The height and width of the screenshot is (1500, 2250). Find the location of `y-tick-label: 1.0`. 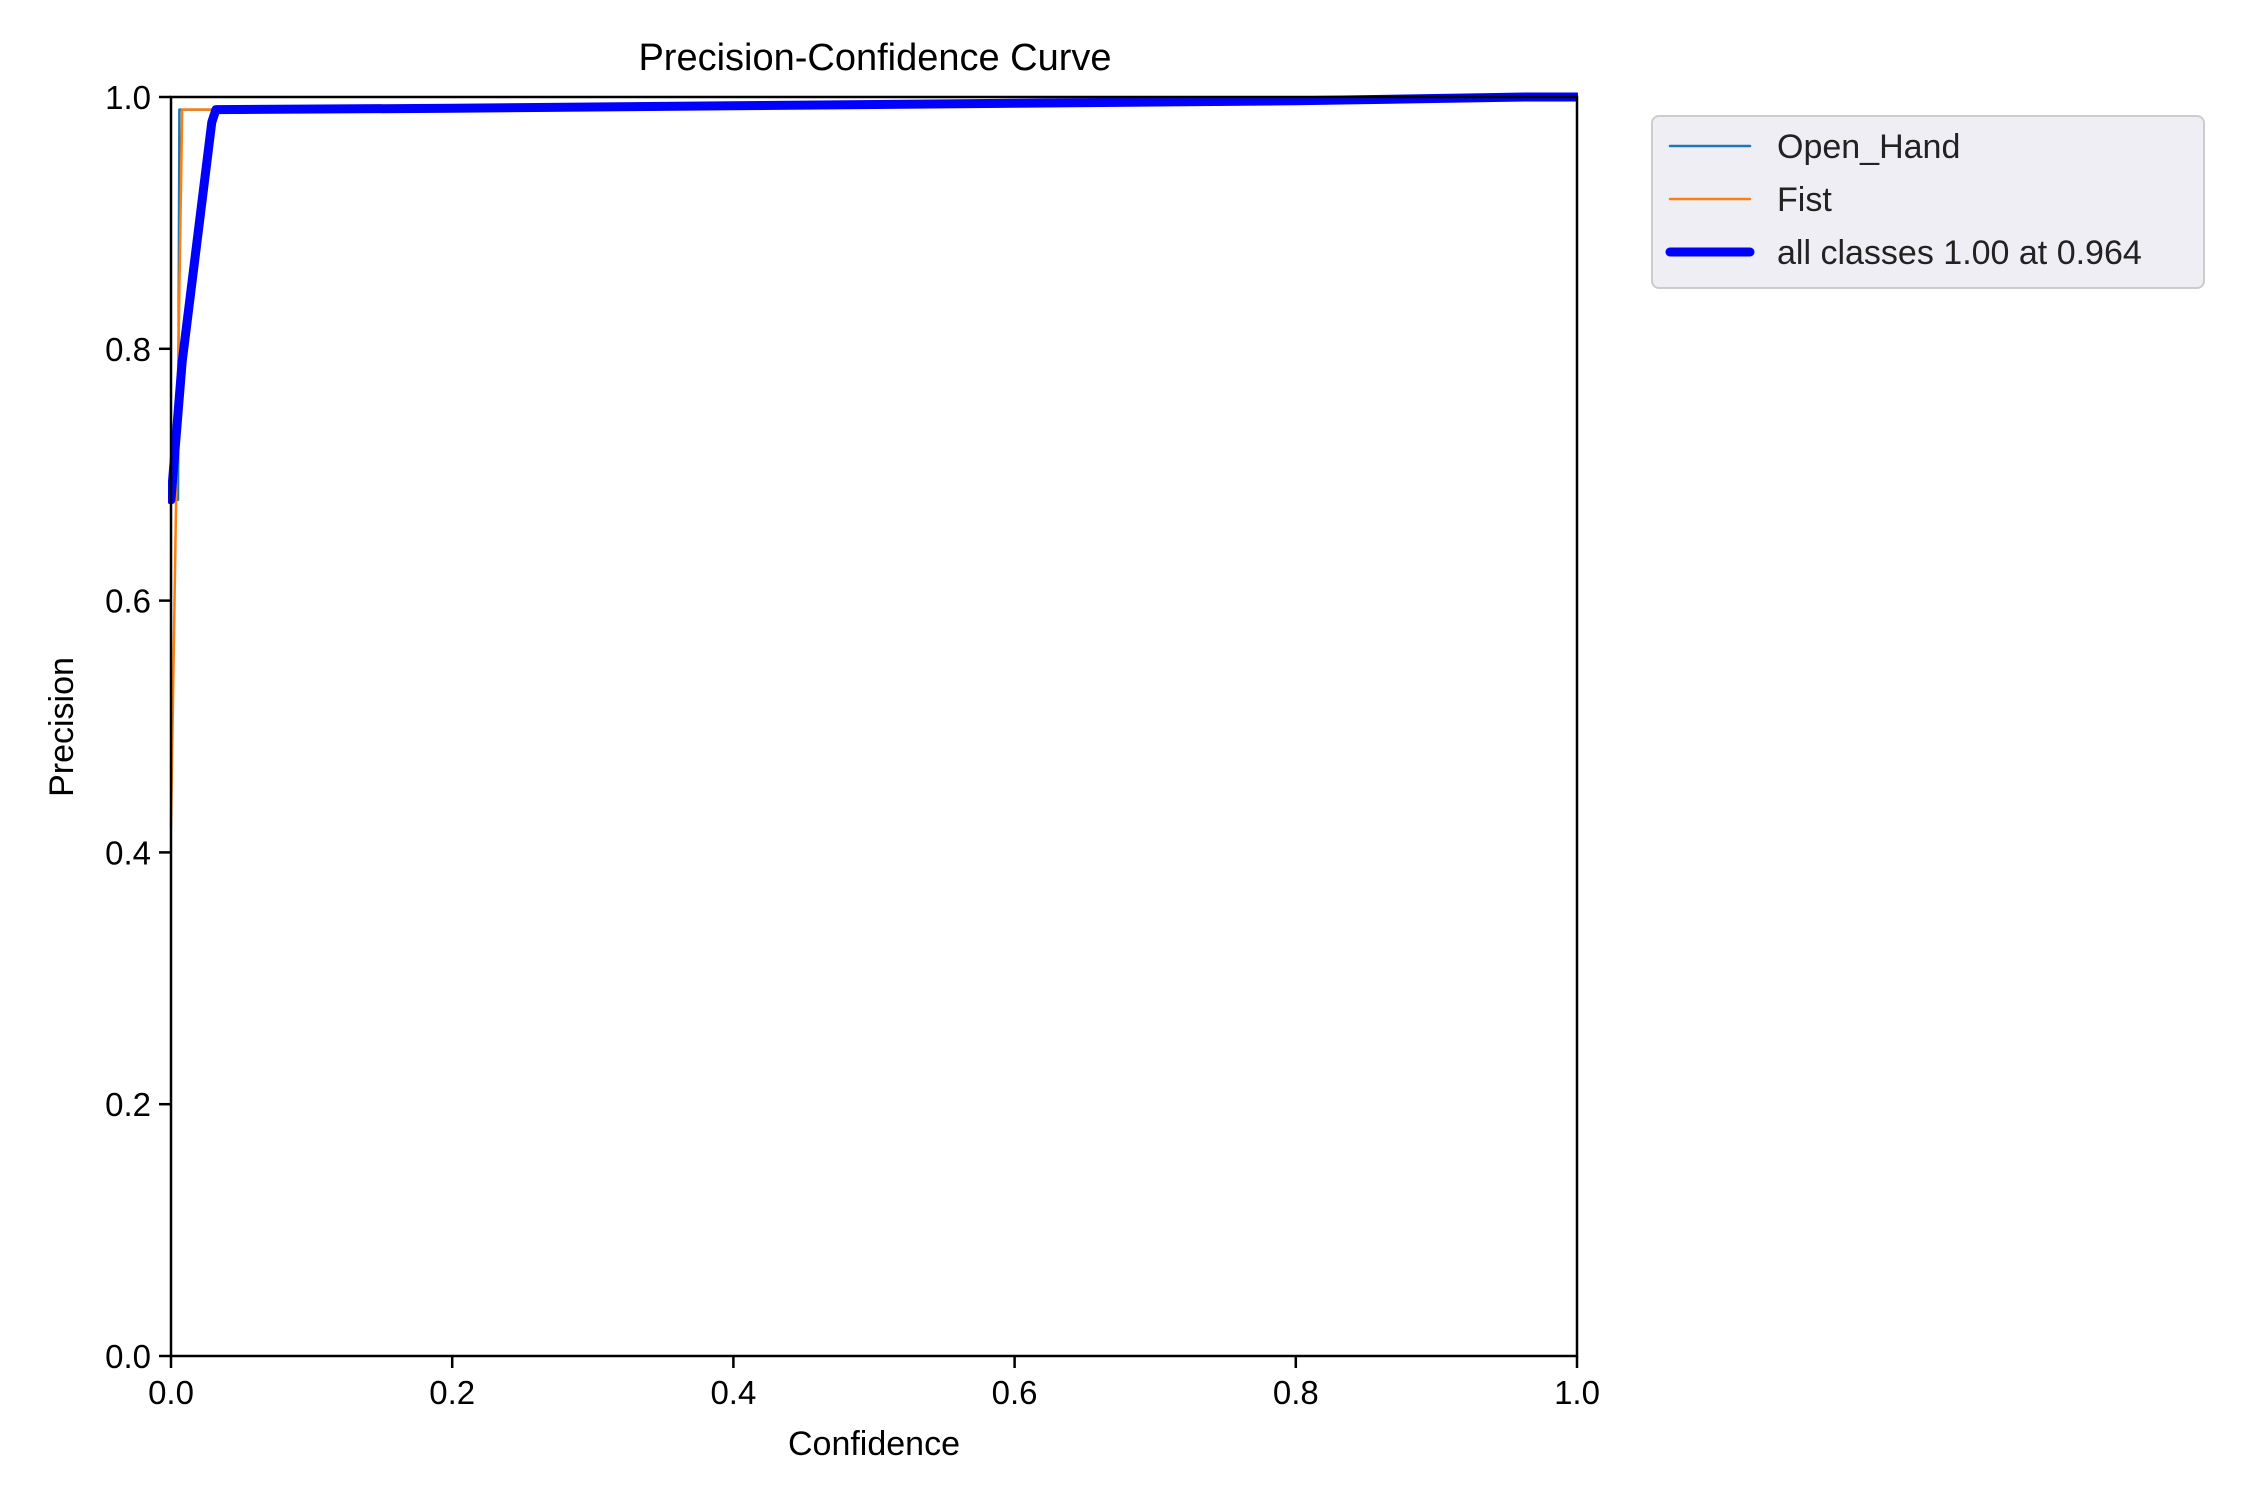

y-tick-label: 1.0 is located at coordinates (128, 97).